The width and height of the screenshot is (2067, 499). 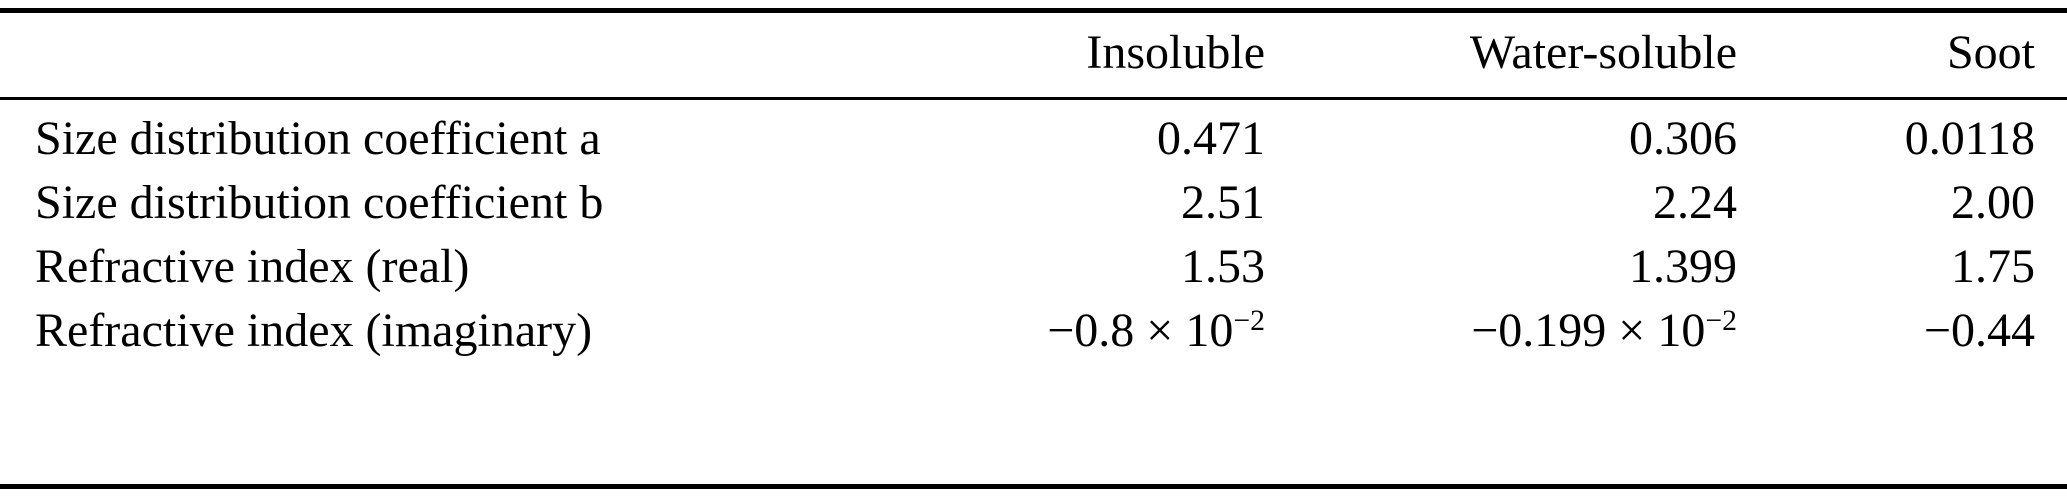 I want to click on value-cell: −0.199 × 10−2, so click(x=1505, y=393).